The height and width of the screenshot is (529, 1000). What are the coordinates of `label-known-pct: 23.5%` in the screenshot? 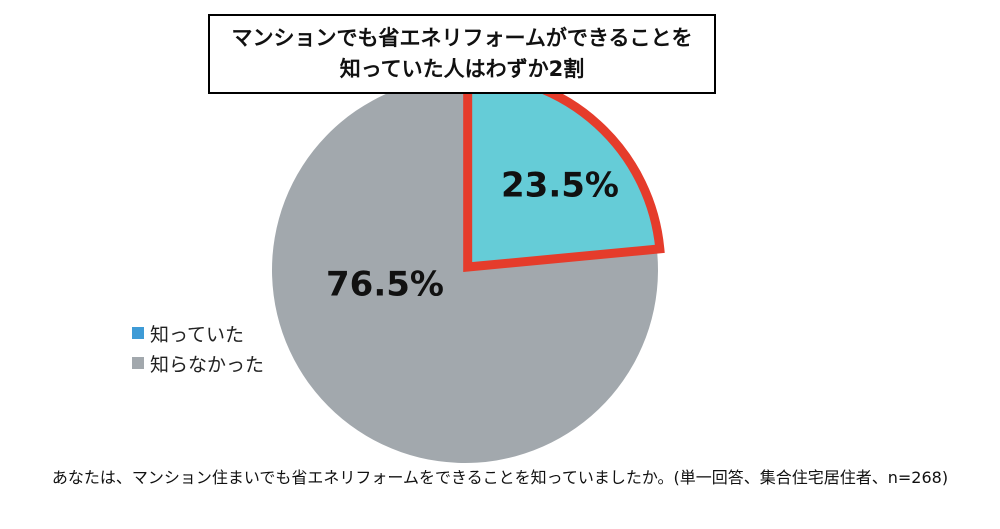 It's located at (560, 186).